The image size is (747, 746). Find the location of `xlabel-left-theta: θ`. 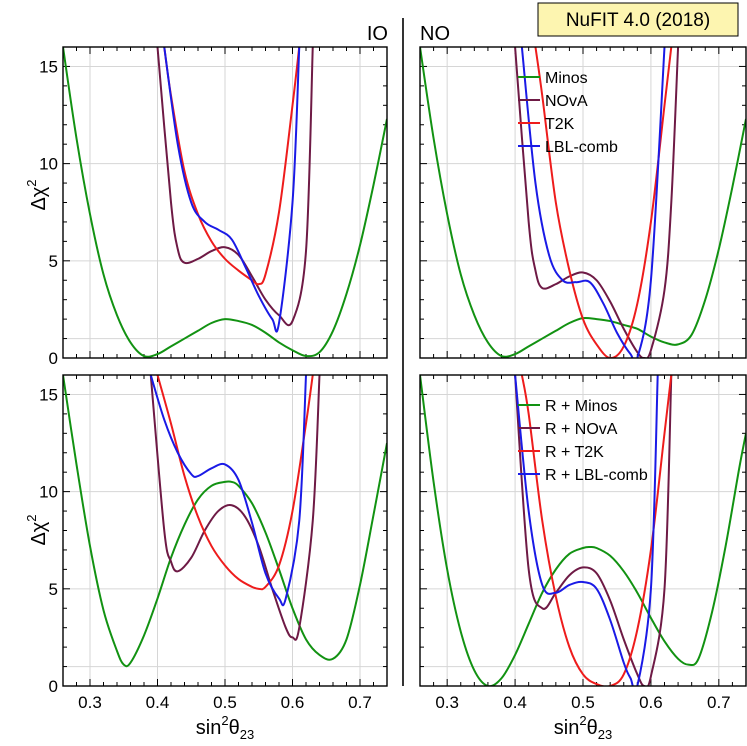

xlabel-left-theta: θ is located at coordinates (234, 728).